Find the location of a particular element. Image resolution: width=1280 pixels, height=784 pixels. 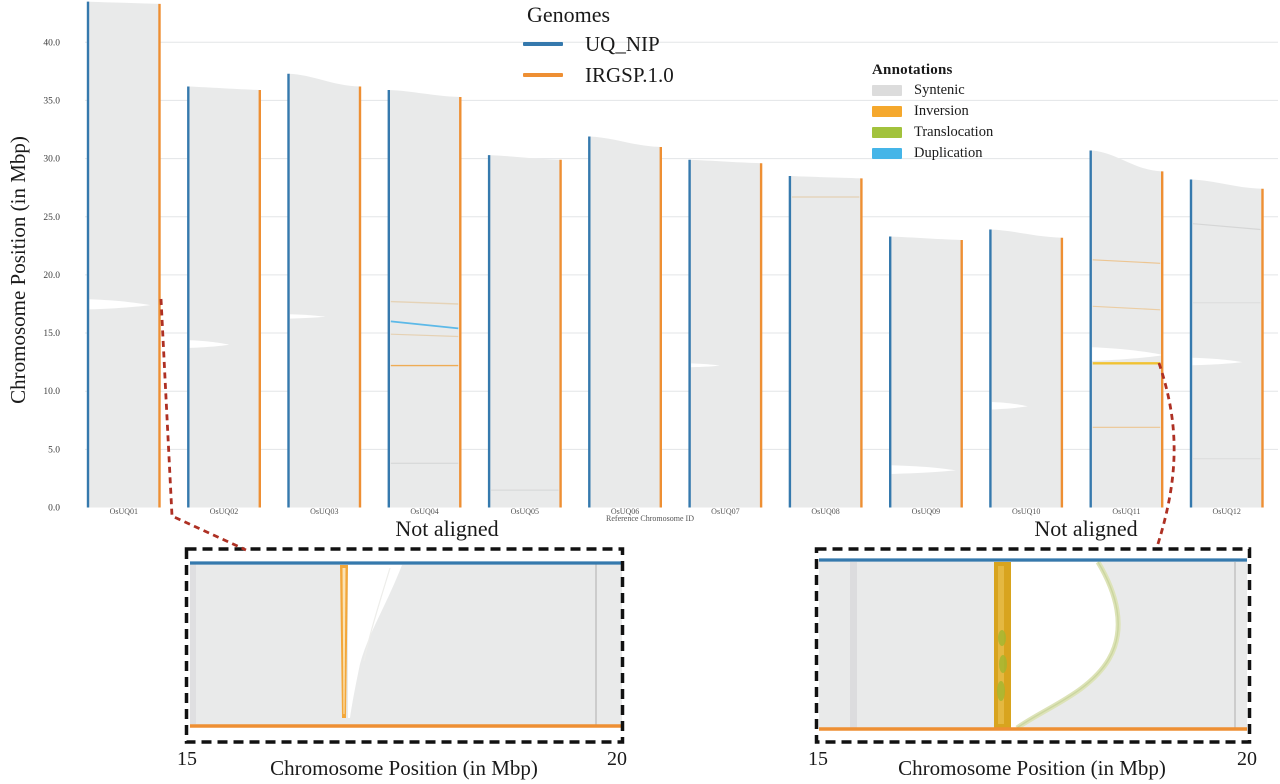

legend-item-syntenic: Syntenic is located at coordinates (932, 90).